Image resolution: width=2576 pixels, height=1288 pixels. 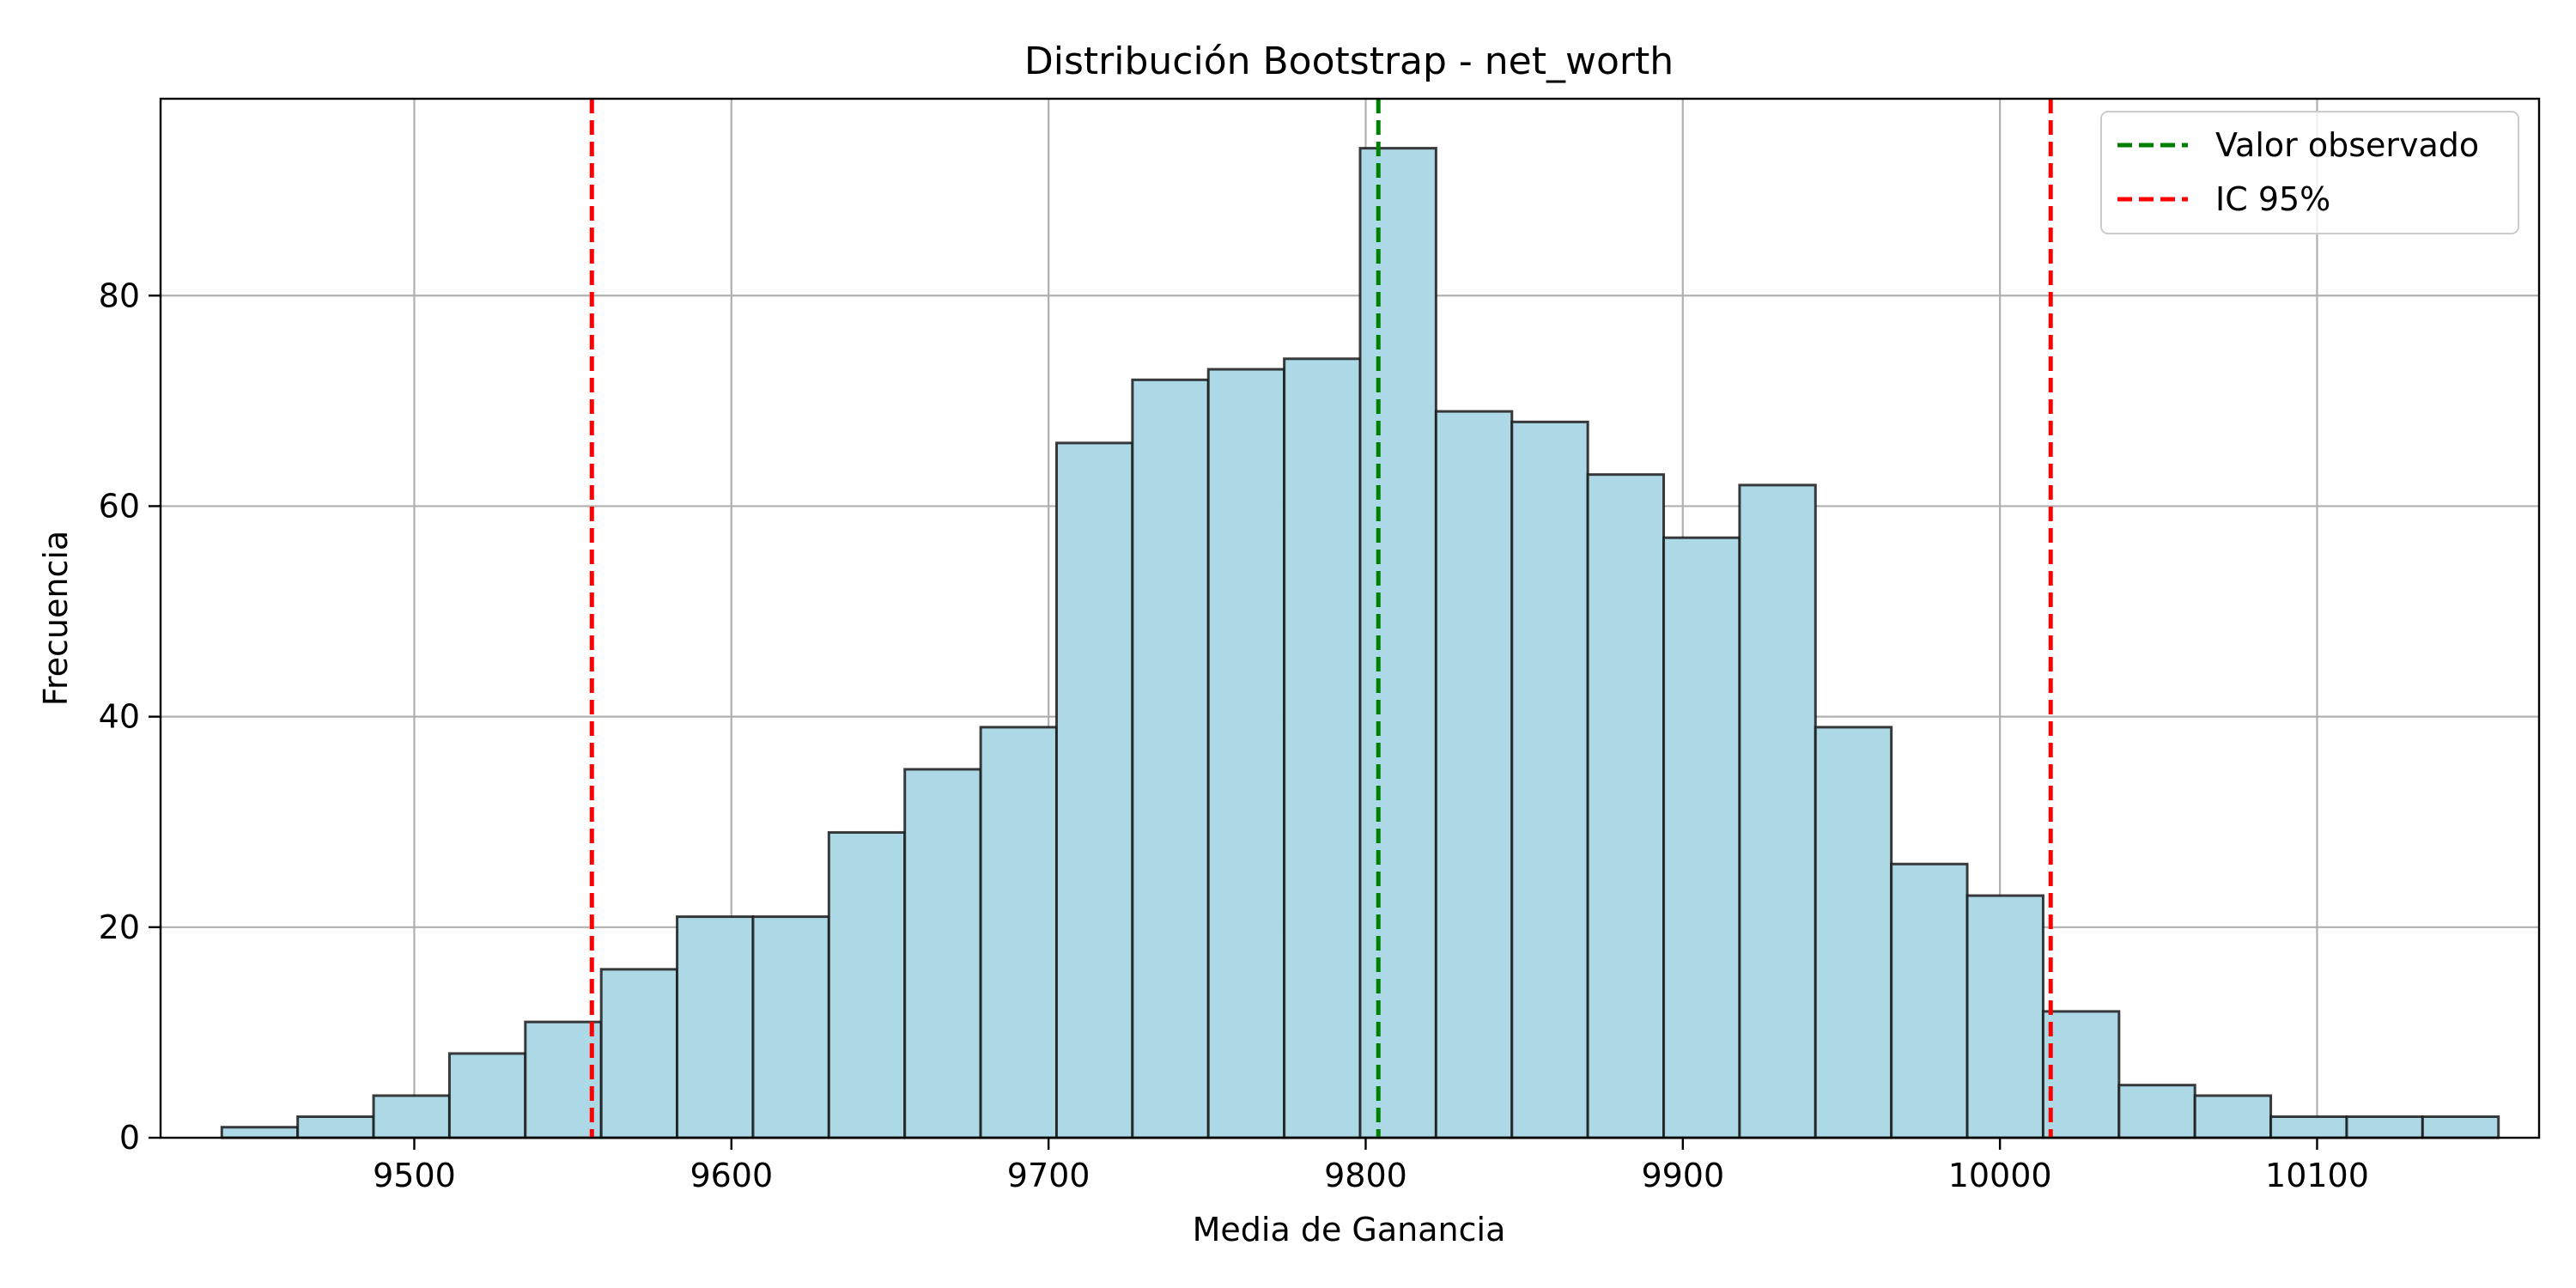 I want to click on x-tick-label: 10000, so click(x=2000, y=1175).